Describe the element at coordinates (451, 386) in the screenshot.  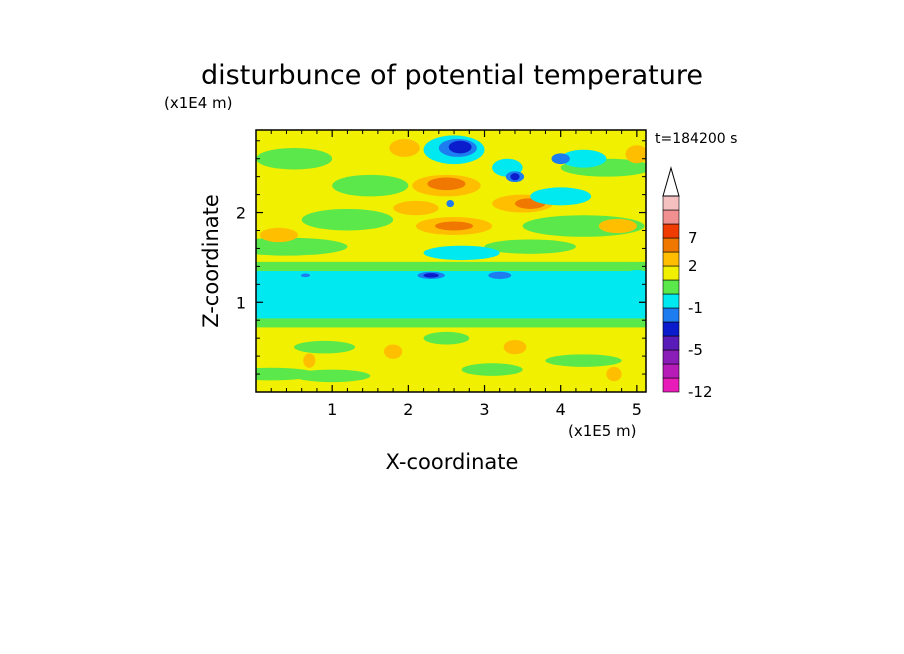
I see `field-band-bottom` at that location.